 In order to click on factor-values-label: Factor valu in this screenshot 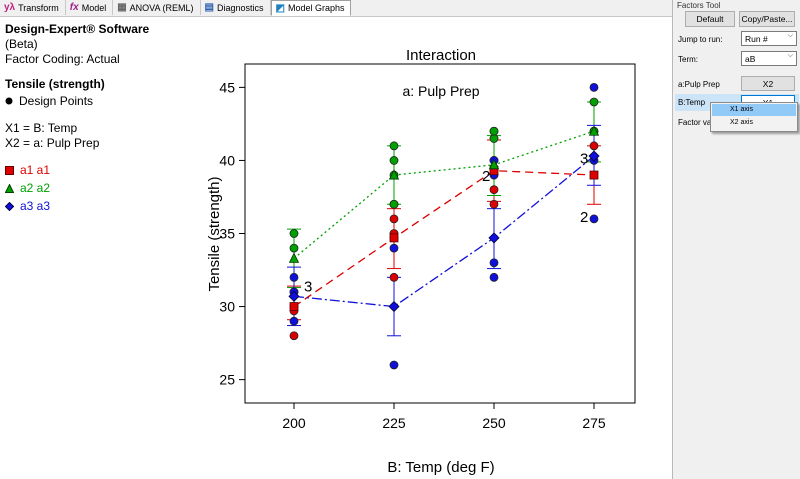, I will do `click(698, 122)`.